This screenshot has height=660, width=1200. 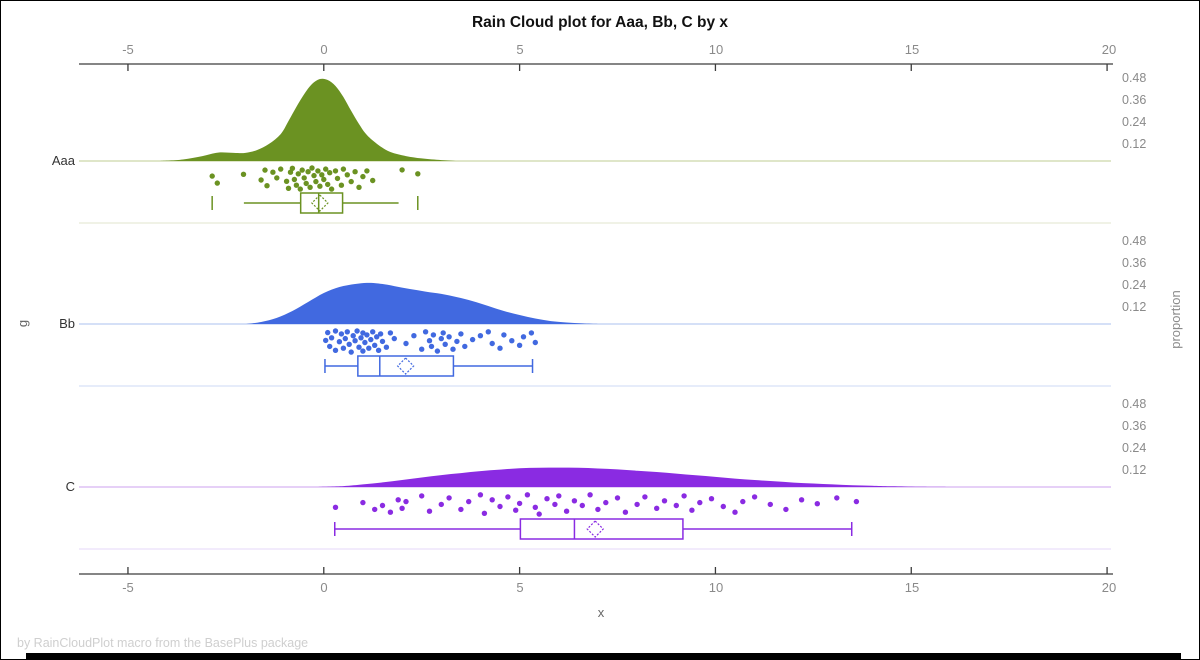 I want to click on top-axis-tick-label: 15, so click(x=912, y=49).